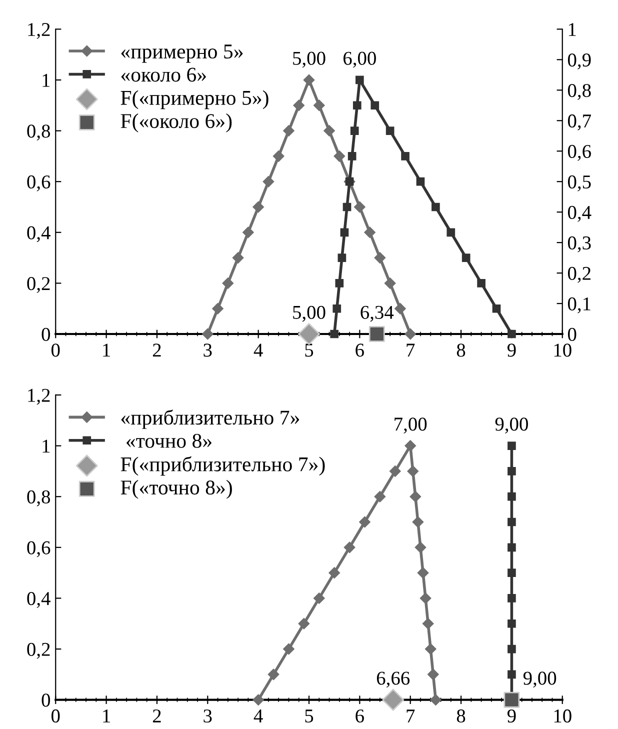 The height and width of the screenshot is (729, 618). Describe the element at coordinates (572, 334) in the screenshot. I see `y2-tick-label: 0` at that location.